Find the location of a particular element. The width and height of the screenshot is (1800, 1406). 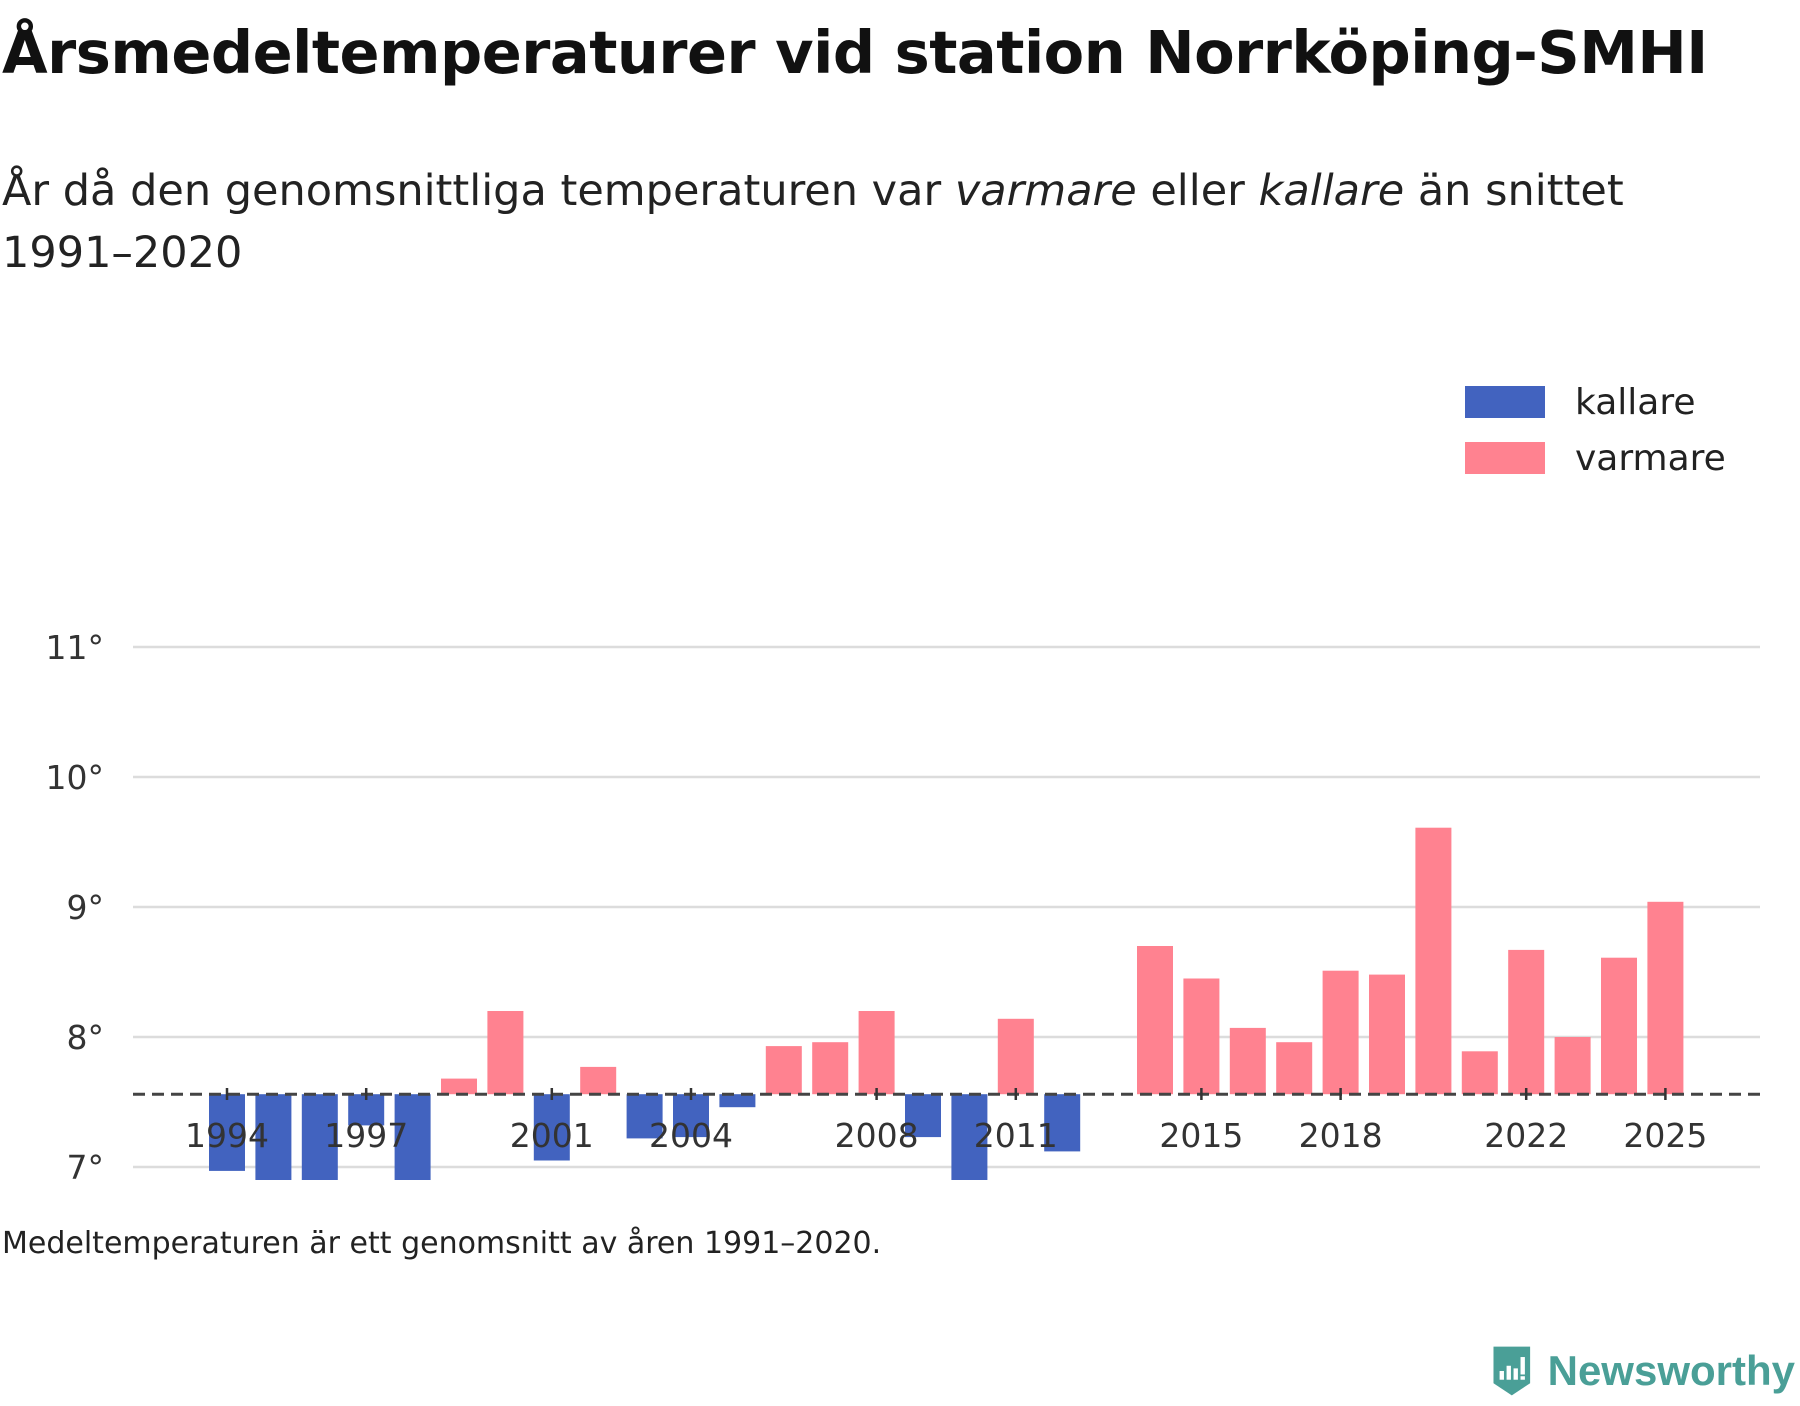

y-tick-label-9: 9° is located at coordinates (86, 907).